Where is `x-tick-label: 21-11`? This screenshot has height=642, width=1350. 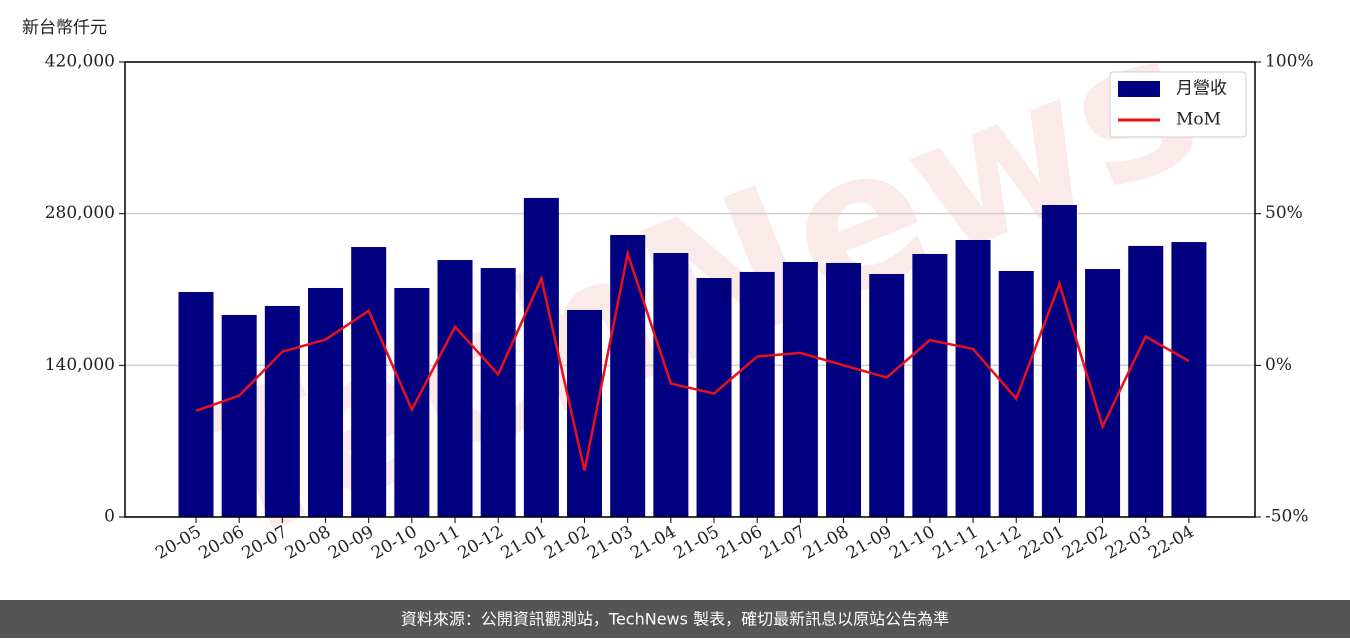
x-tick-label: 21-11 is located at coordinates (955, 543).